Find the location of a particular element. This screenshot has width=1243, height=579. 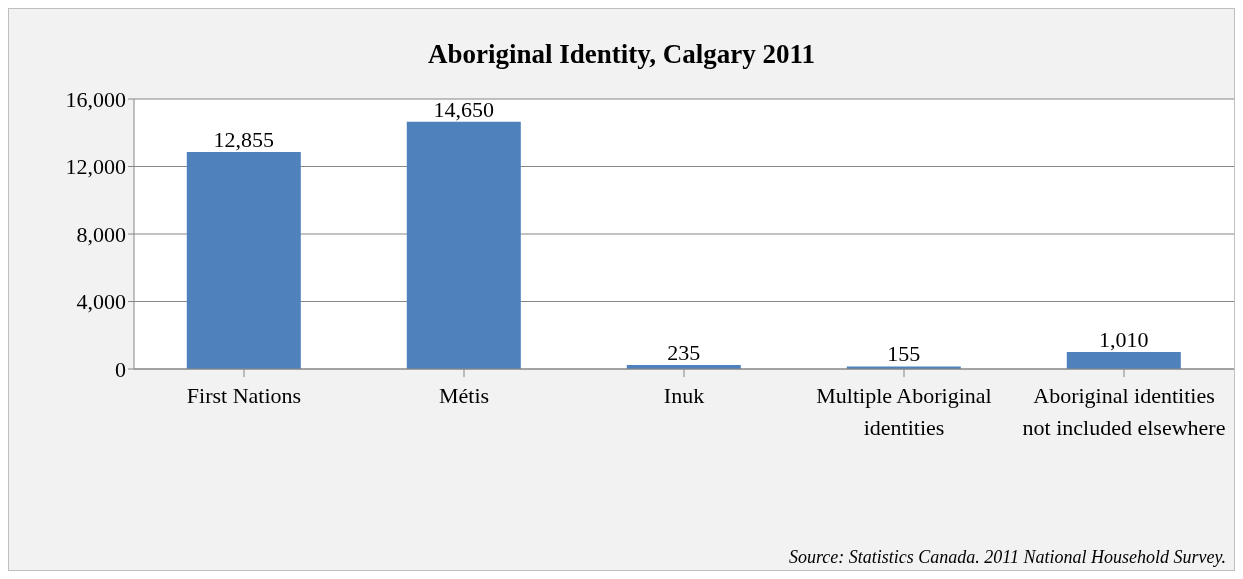

x-tick-label: First Nations is located at coordinates (244, 395).